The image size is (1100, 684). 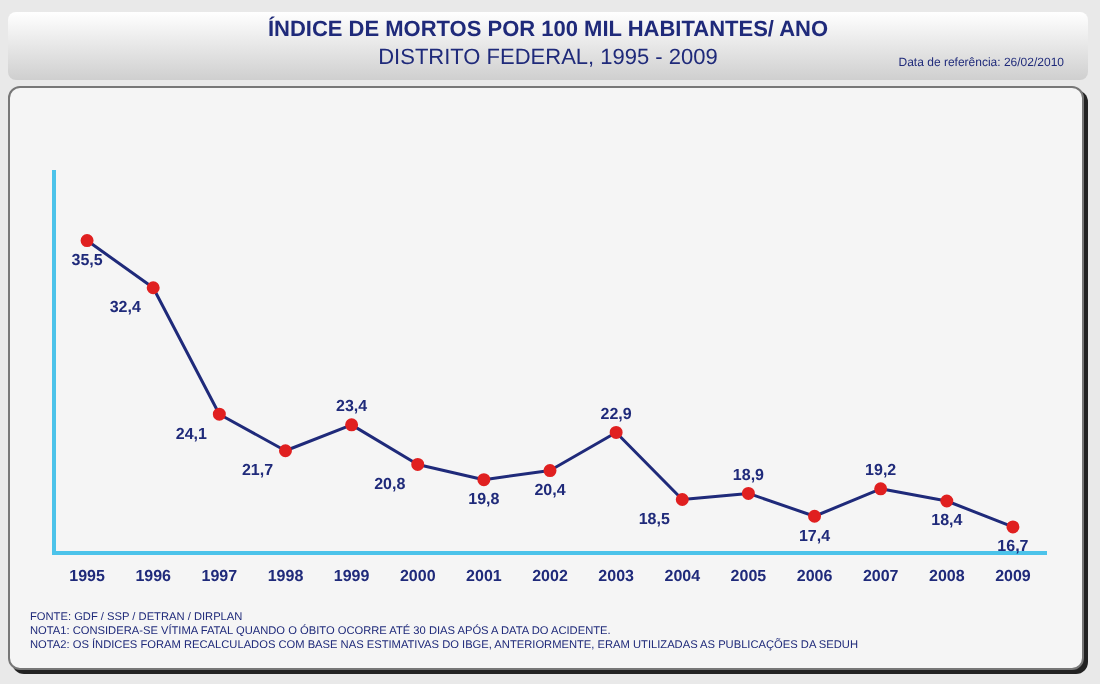 I want to click on data-label: 32,4, so click(x=125, y=307).